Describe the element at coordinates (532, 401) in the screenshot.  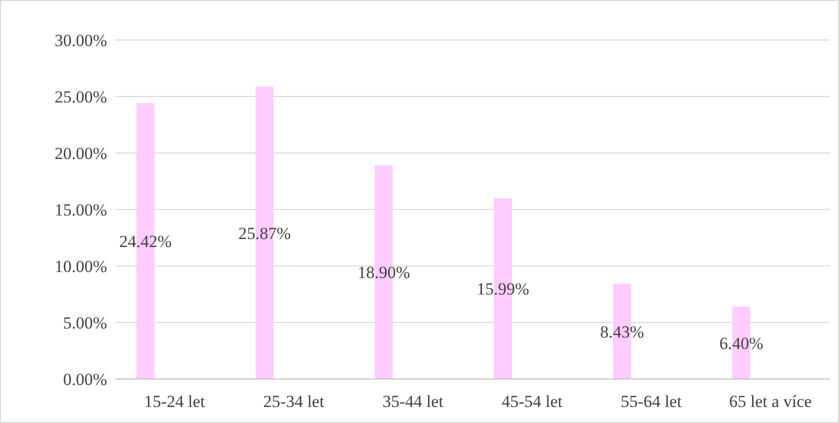
I see `x-tick-label: 45-54 let` at that location.